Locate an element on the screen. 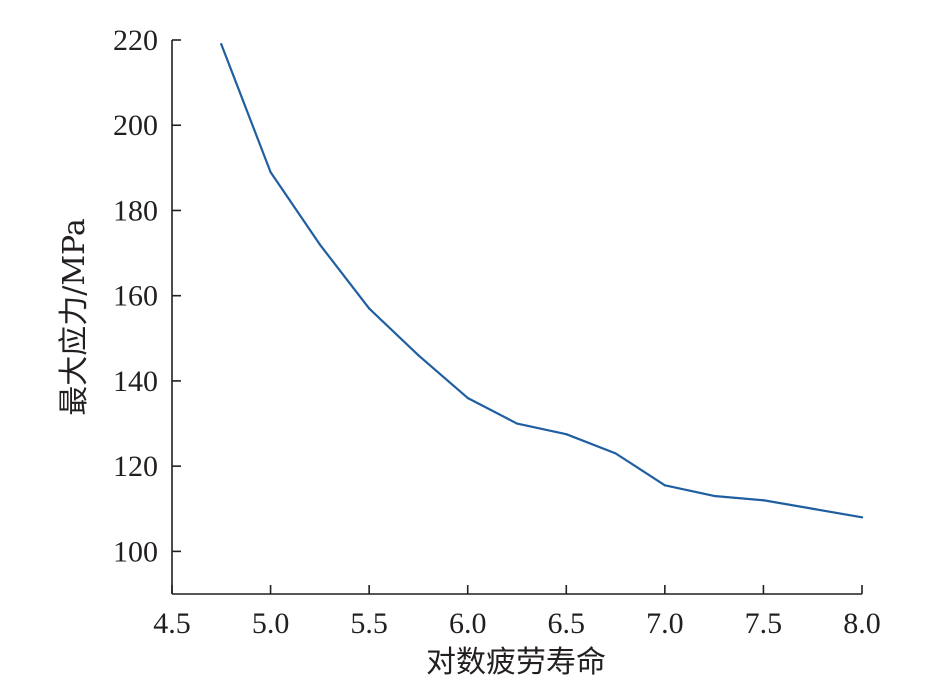 The image size is (936, 692). y-tick-label: 100 is located at coordinates (135, 551).